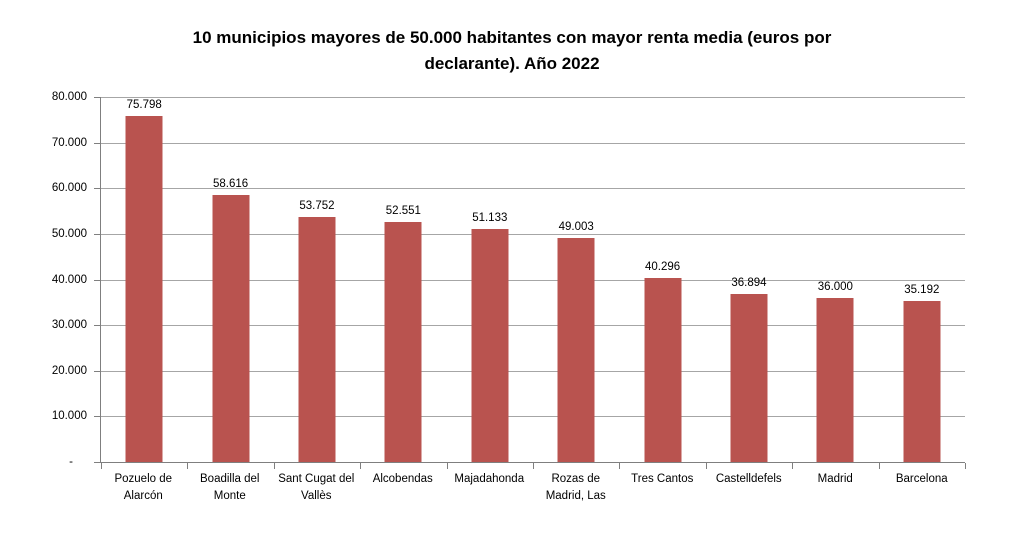  I want to click on bar-slot: 53.752, so click(317, 279).